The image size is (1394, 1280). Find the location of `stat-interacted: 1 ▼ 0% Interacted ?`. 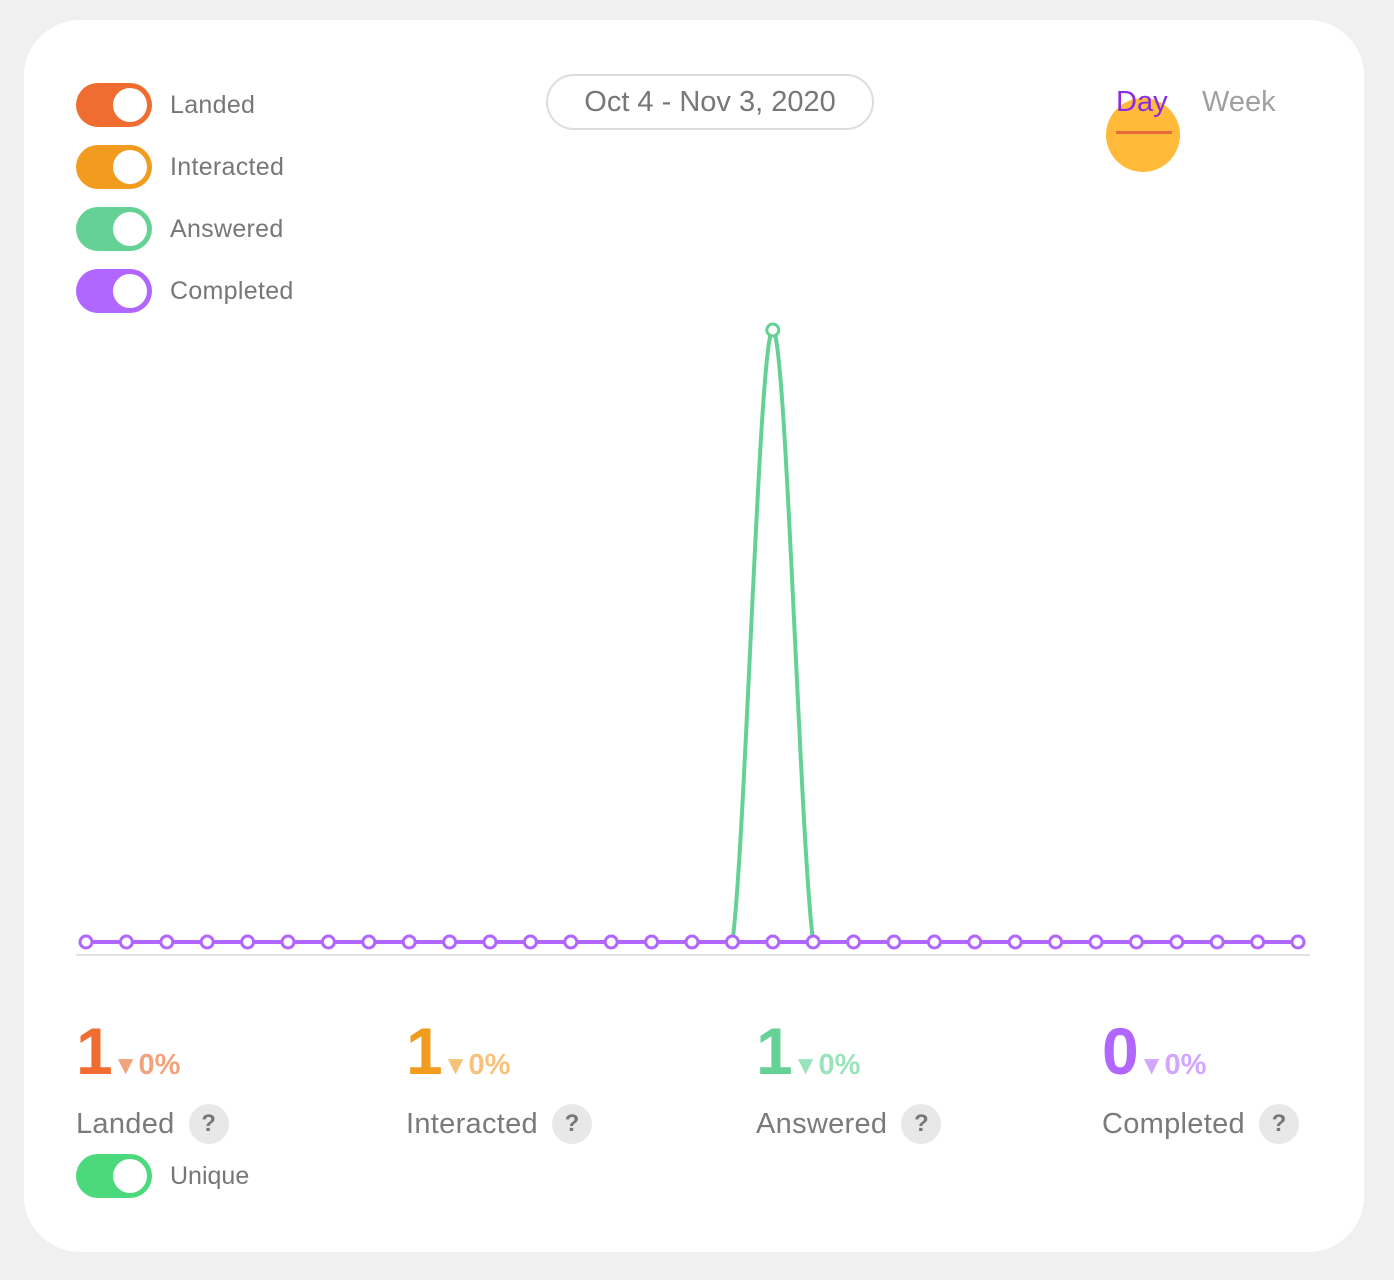

stat-interacted: 1 ▼ 0% Interacted ? is located at coordinates (499, 1079).